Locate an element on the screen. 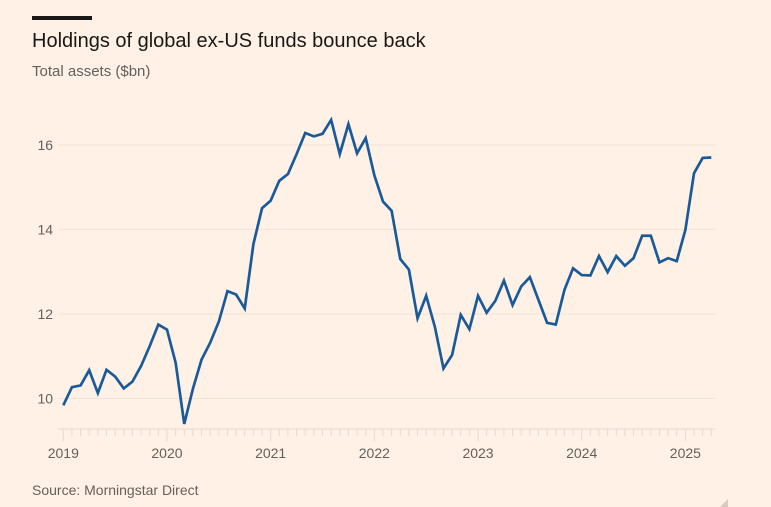 The height and width of the screenshot is (507, 771). y-tick-label: 16 is located at coordinates (46, 145).